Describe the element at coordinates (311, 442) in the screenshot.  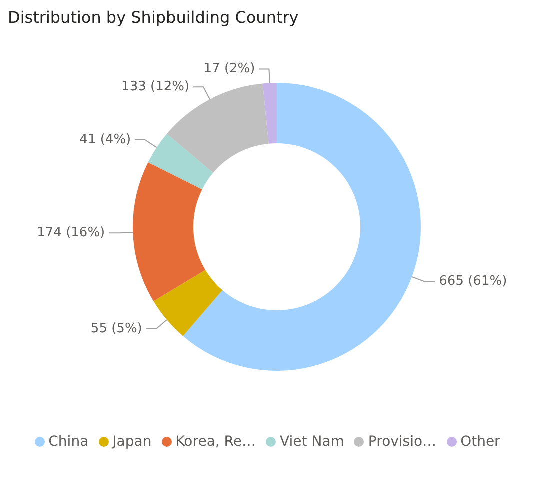
I see `legend-label: Viet Nam` at that location.